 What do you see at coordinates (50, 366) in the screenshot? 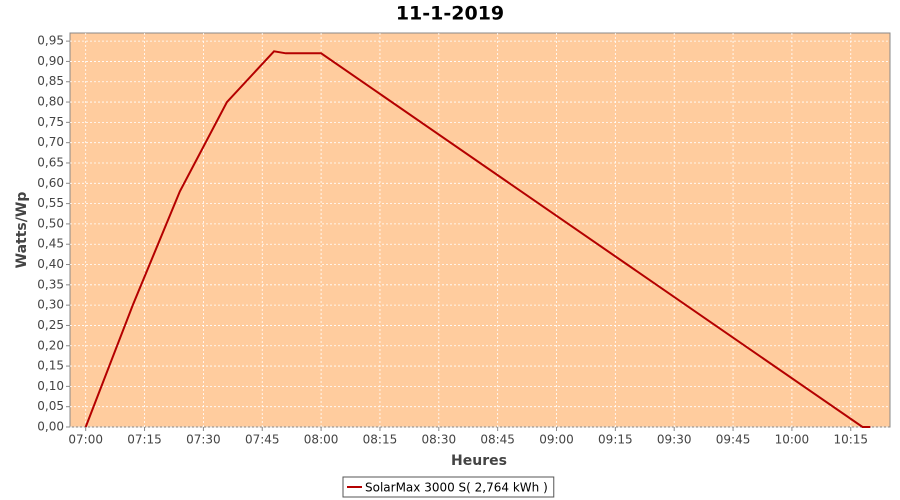
I see `y-tick-label: 0,15` at bounding box center [50, 366].